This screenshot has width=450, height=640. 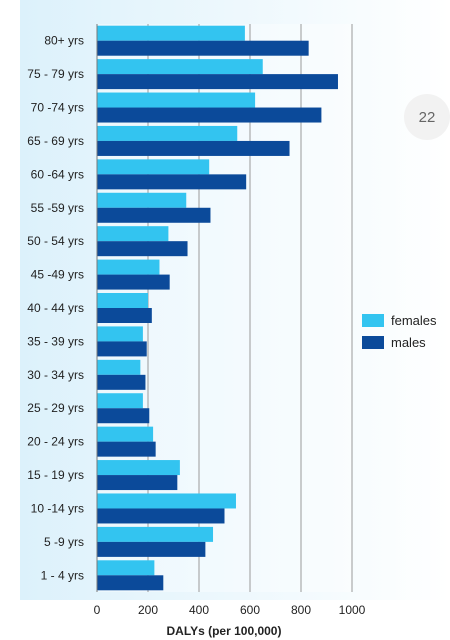 What do you see at coordinates (373, 320) in the screenshot?
I see `legend-swatch-females` at bounding box center [373, 320].